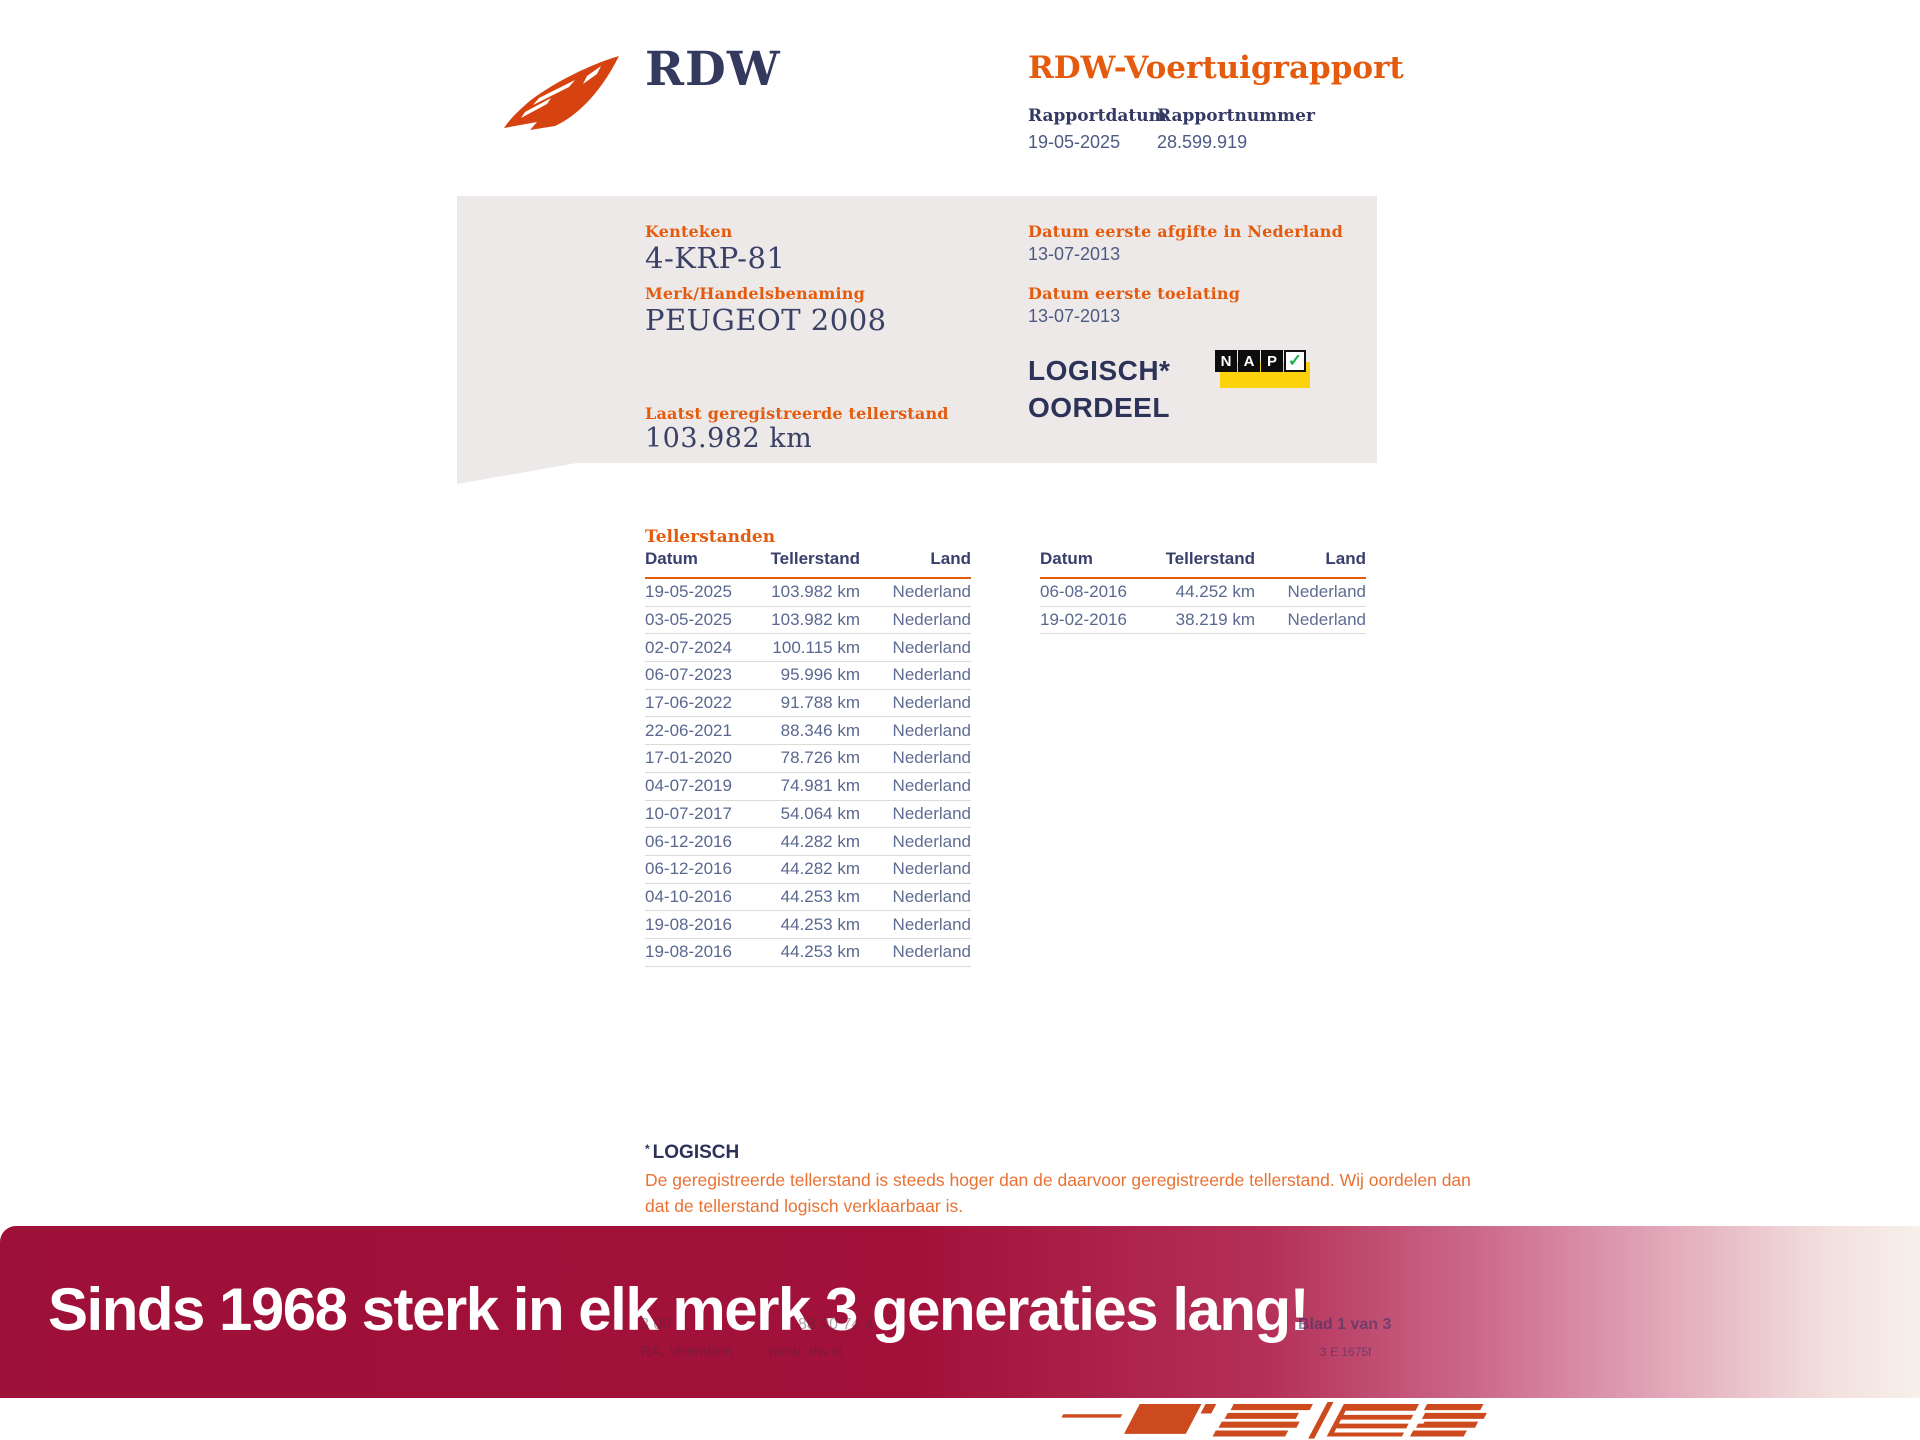 Image resolution: width=1920 pixels, height=1440 pixels. Describe the element at coordinates (816, 647) in the screenshot. I see `cell-km: 100.115 km` at that location.